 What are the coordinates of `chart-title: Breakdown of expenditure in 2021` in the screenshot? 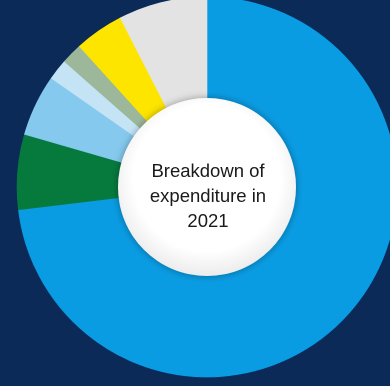 It's located at (208, 195).